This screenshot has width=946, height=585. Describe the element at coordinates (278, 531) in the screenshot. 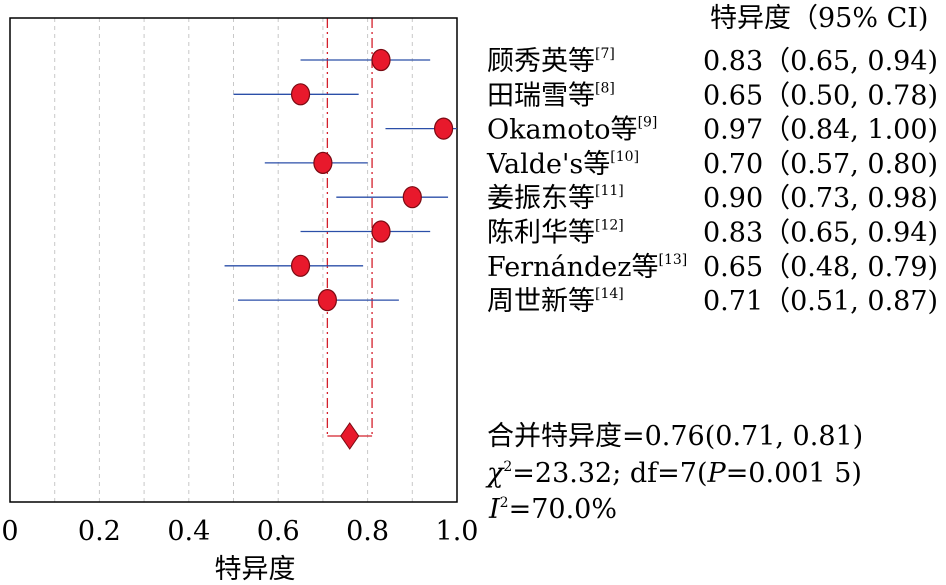

I see `x-tick-label: 0.6` at that location.